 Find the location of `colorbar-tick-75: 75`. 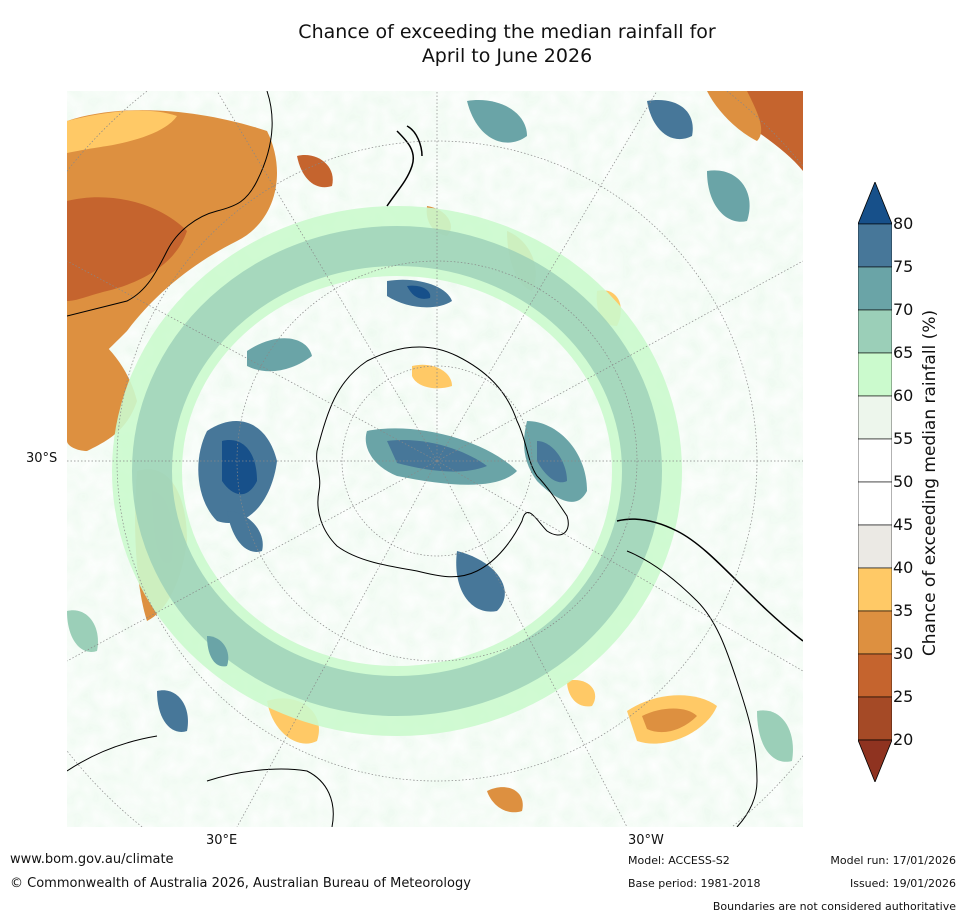

colorbar-tick-75: 75 is located at coordinates (903, 266).